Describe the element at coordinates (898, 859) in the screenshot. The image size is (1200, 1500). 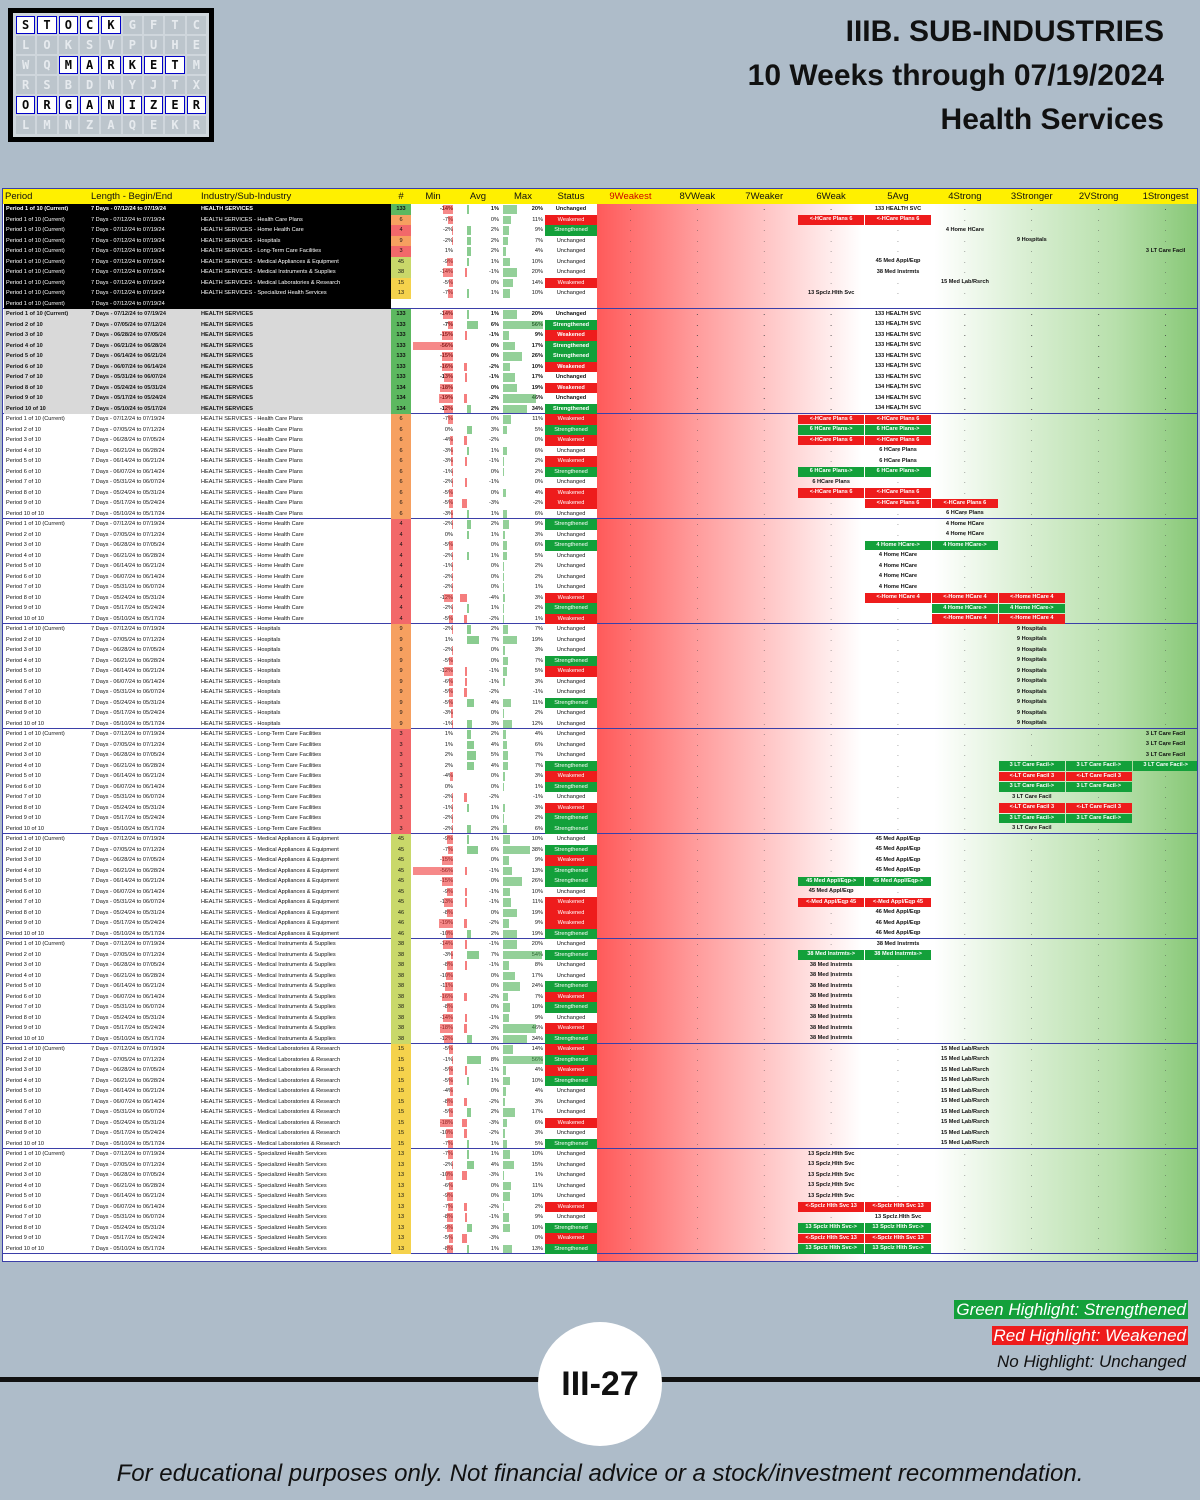
I see `rank-label: 45 Med Appl/Eqp` at that location.